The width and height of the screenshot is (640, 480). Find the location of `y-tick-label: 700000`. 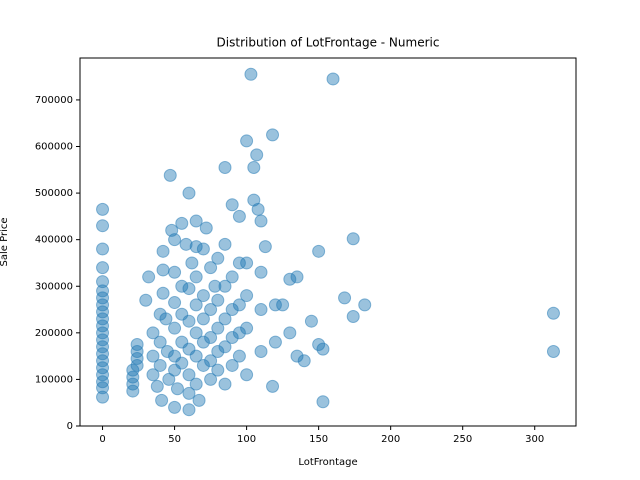

y-tick-label: 700000 is located at coordinates (54, 100).